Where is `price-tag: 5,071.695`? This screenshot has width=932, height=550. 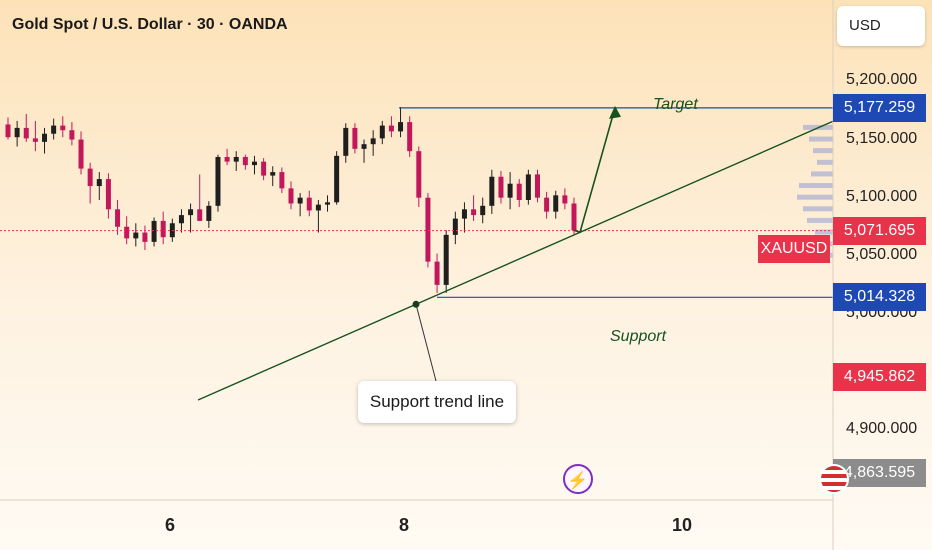 price-tag: 5,071.695 is located at coordinates (879, 230).